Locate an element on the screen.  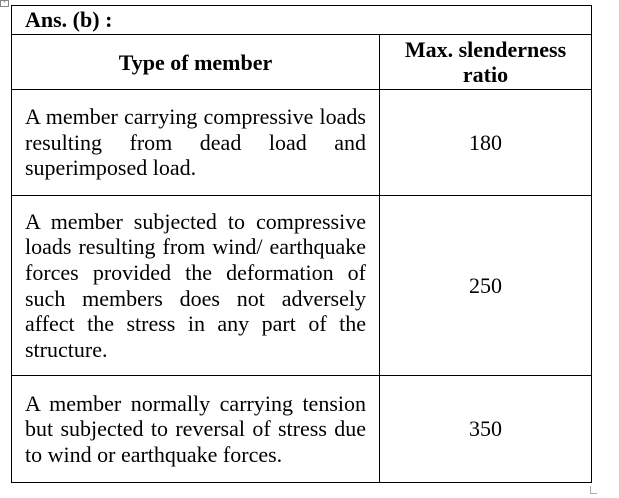
column-header-slenderness-ratio: Max. slenderness ratio is located at coordinates (485, 62).